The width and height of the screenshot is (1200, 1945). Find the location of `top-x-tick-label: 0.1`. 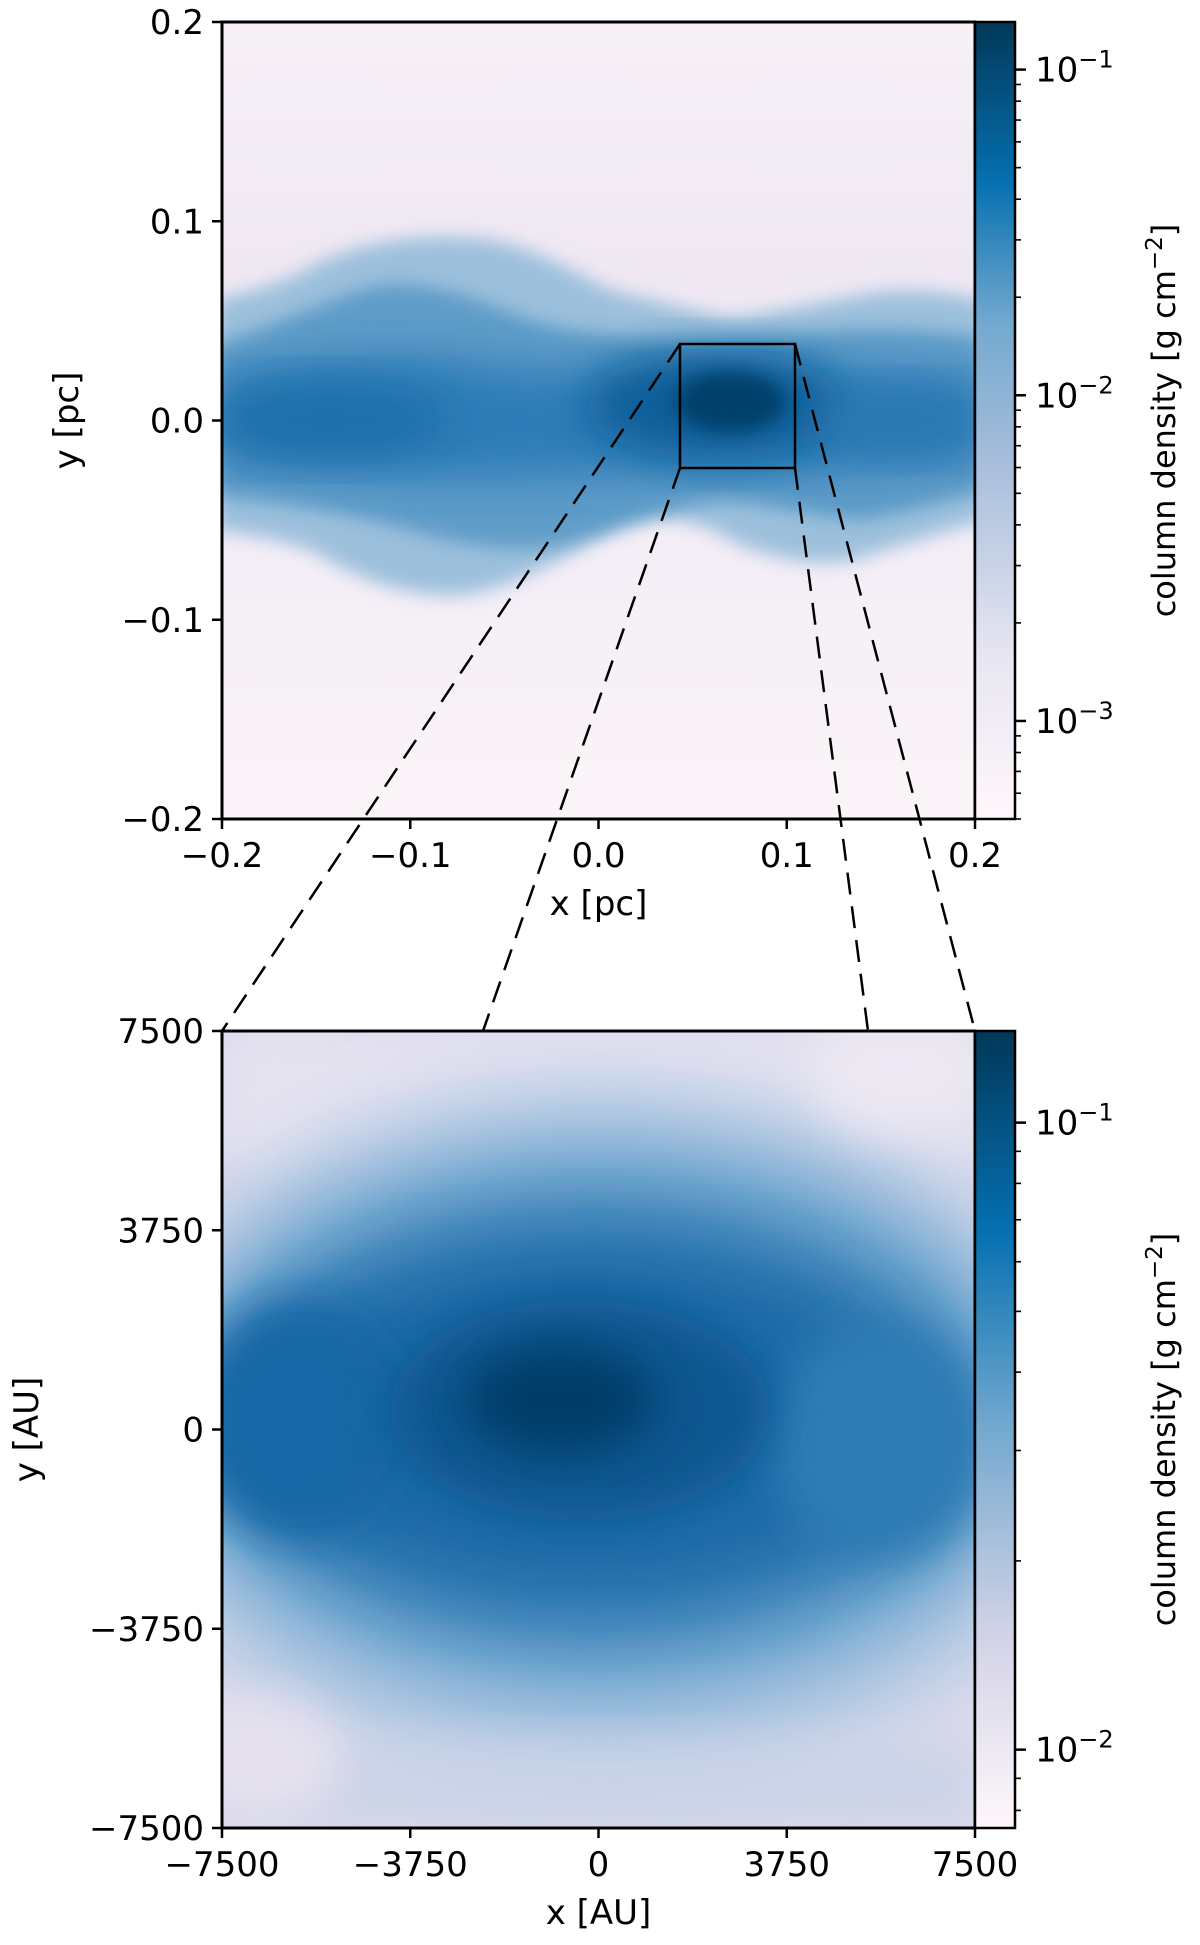

top-x-tick-label: 0.1 is located at coordinates (787, 856).